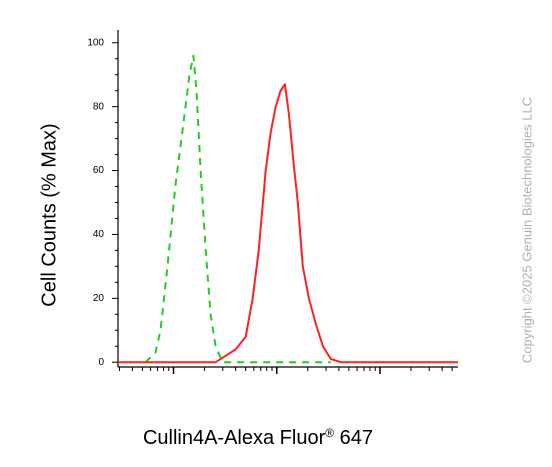 Image resolution: width=552 pixels, height=467 pixels. What do you see at coordinates (49, 214) in the screenshot?
I see `y-axis-label: Cell Counts (% Max)` at bounding box center [49, 214].